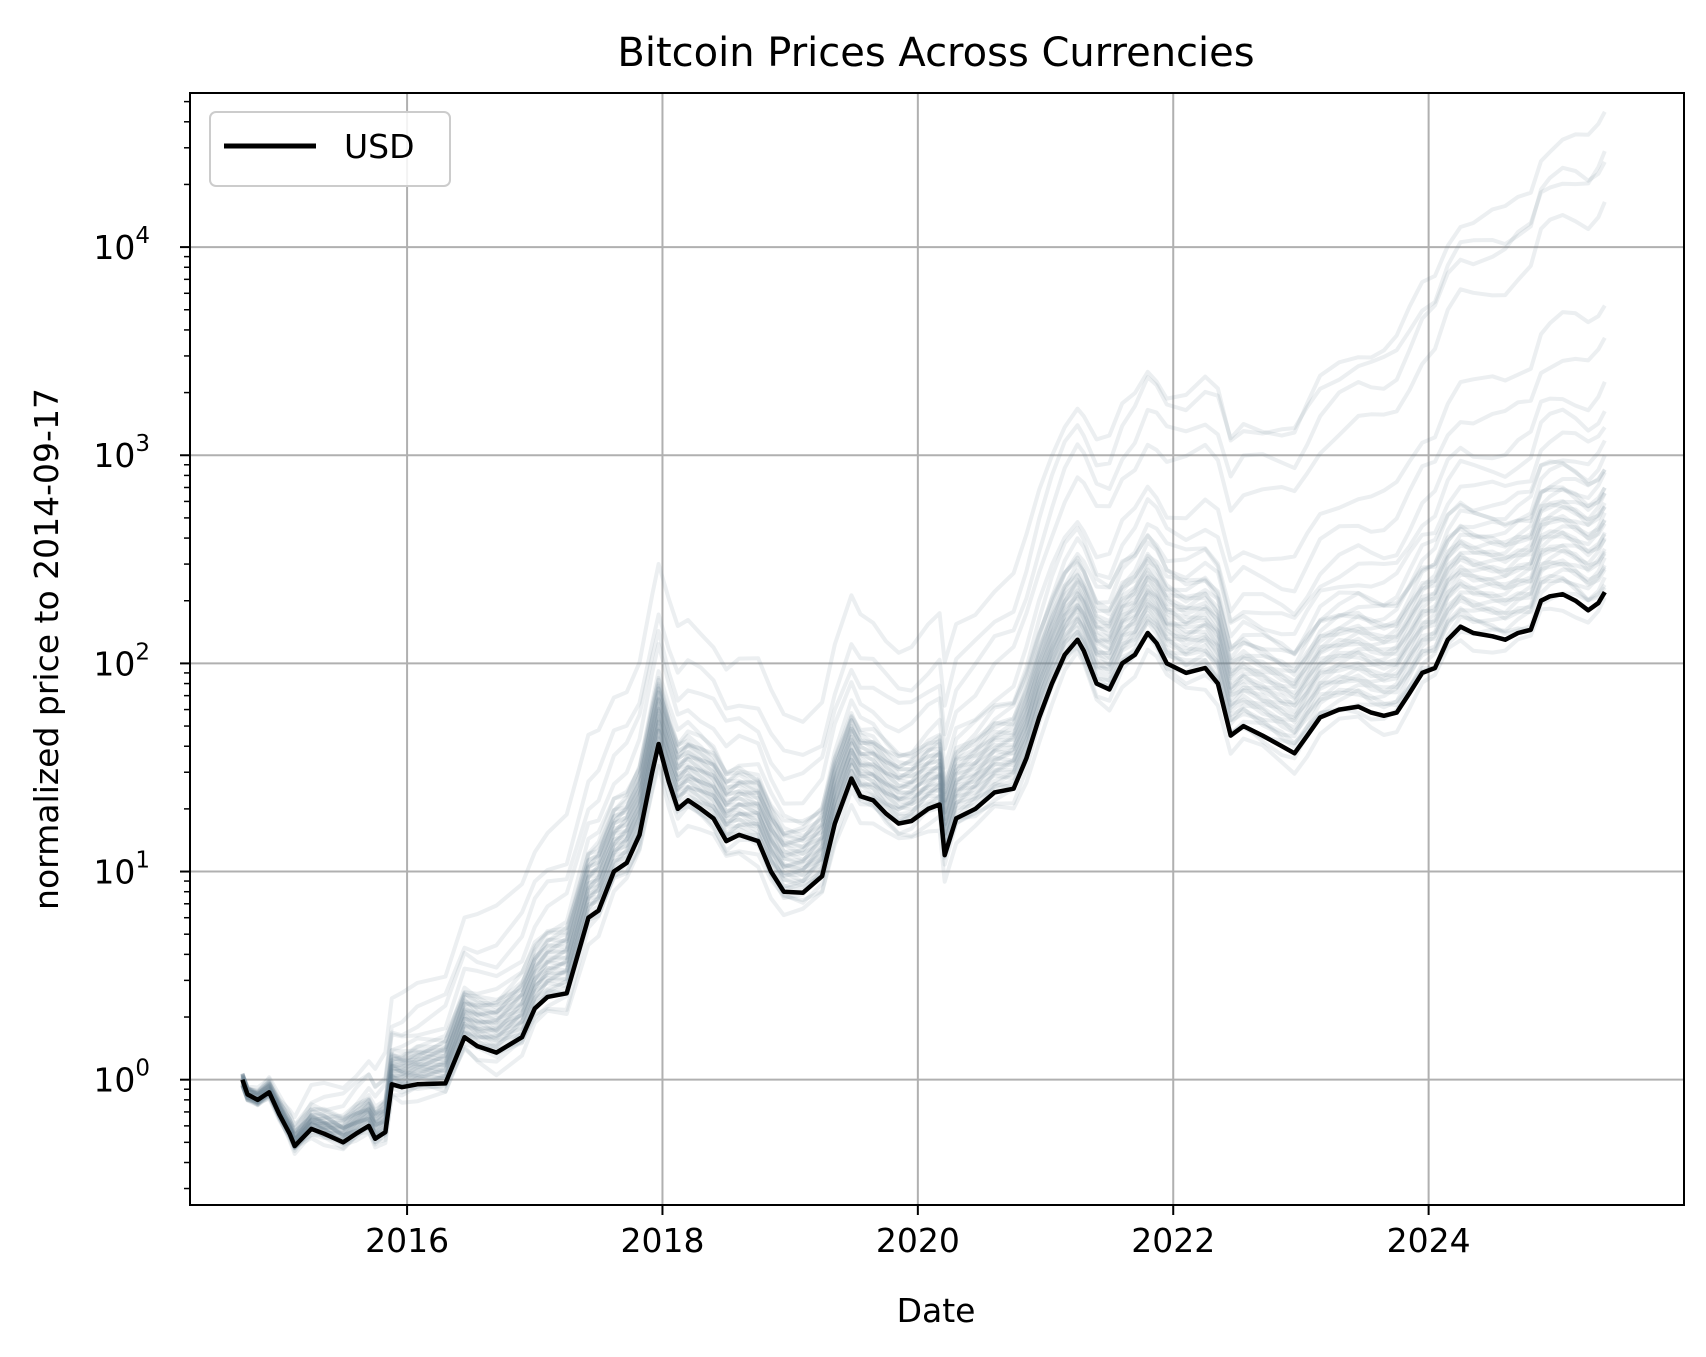 This screenshot has height=1357, width=1706. What do you see at coordinates (46, 649) in the screenshot?
I see `y-axis-label: normalized price to 2014-09-17` at bounding box center [46, 649].